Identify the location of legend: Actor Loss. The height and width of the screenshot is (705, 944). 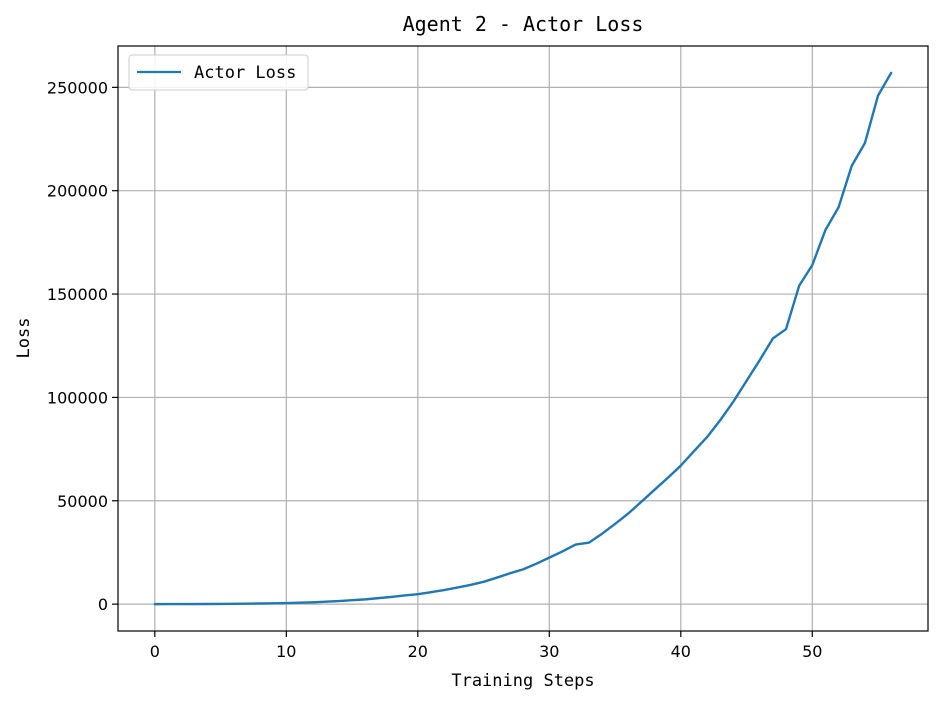
(218, 72).